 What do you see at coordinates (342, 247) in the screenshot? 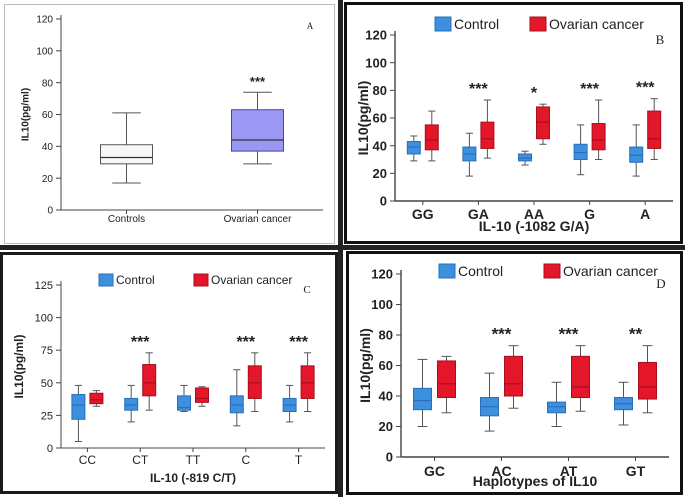
I see `separator-horizontal` at bounding box center [342, 247].